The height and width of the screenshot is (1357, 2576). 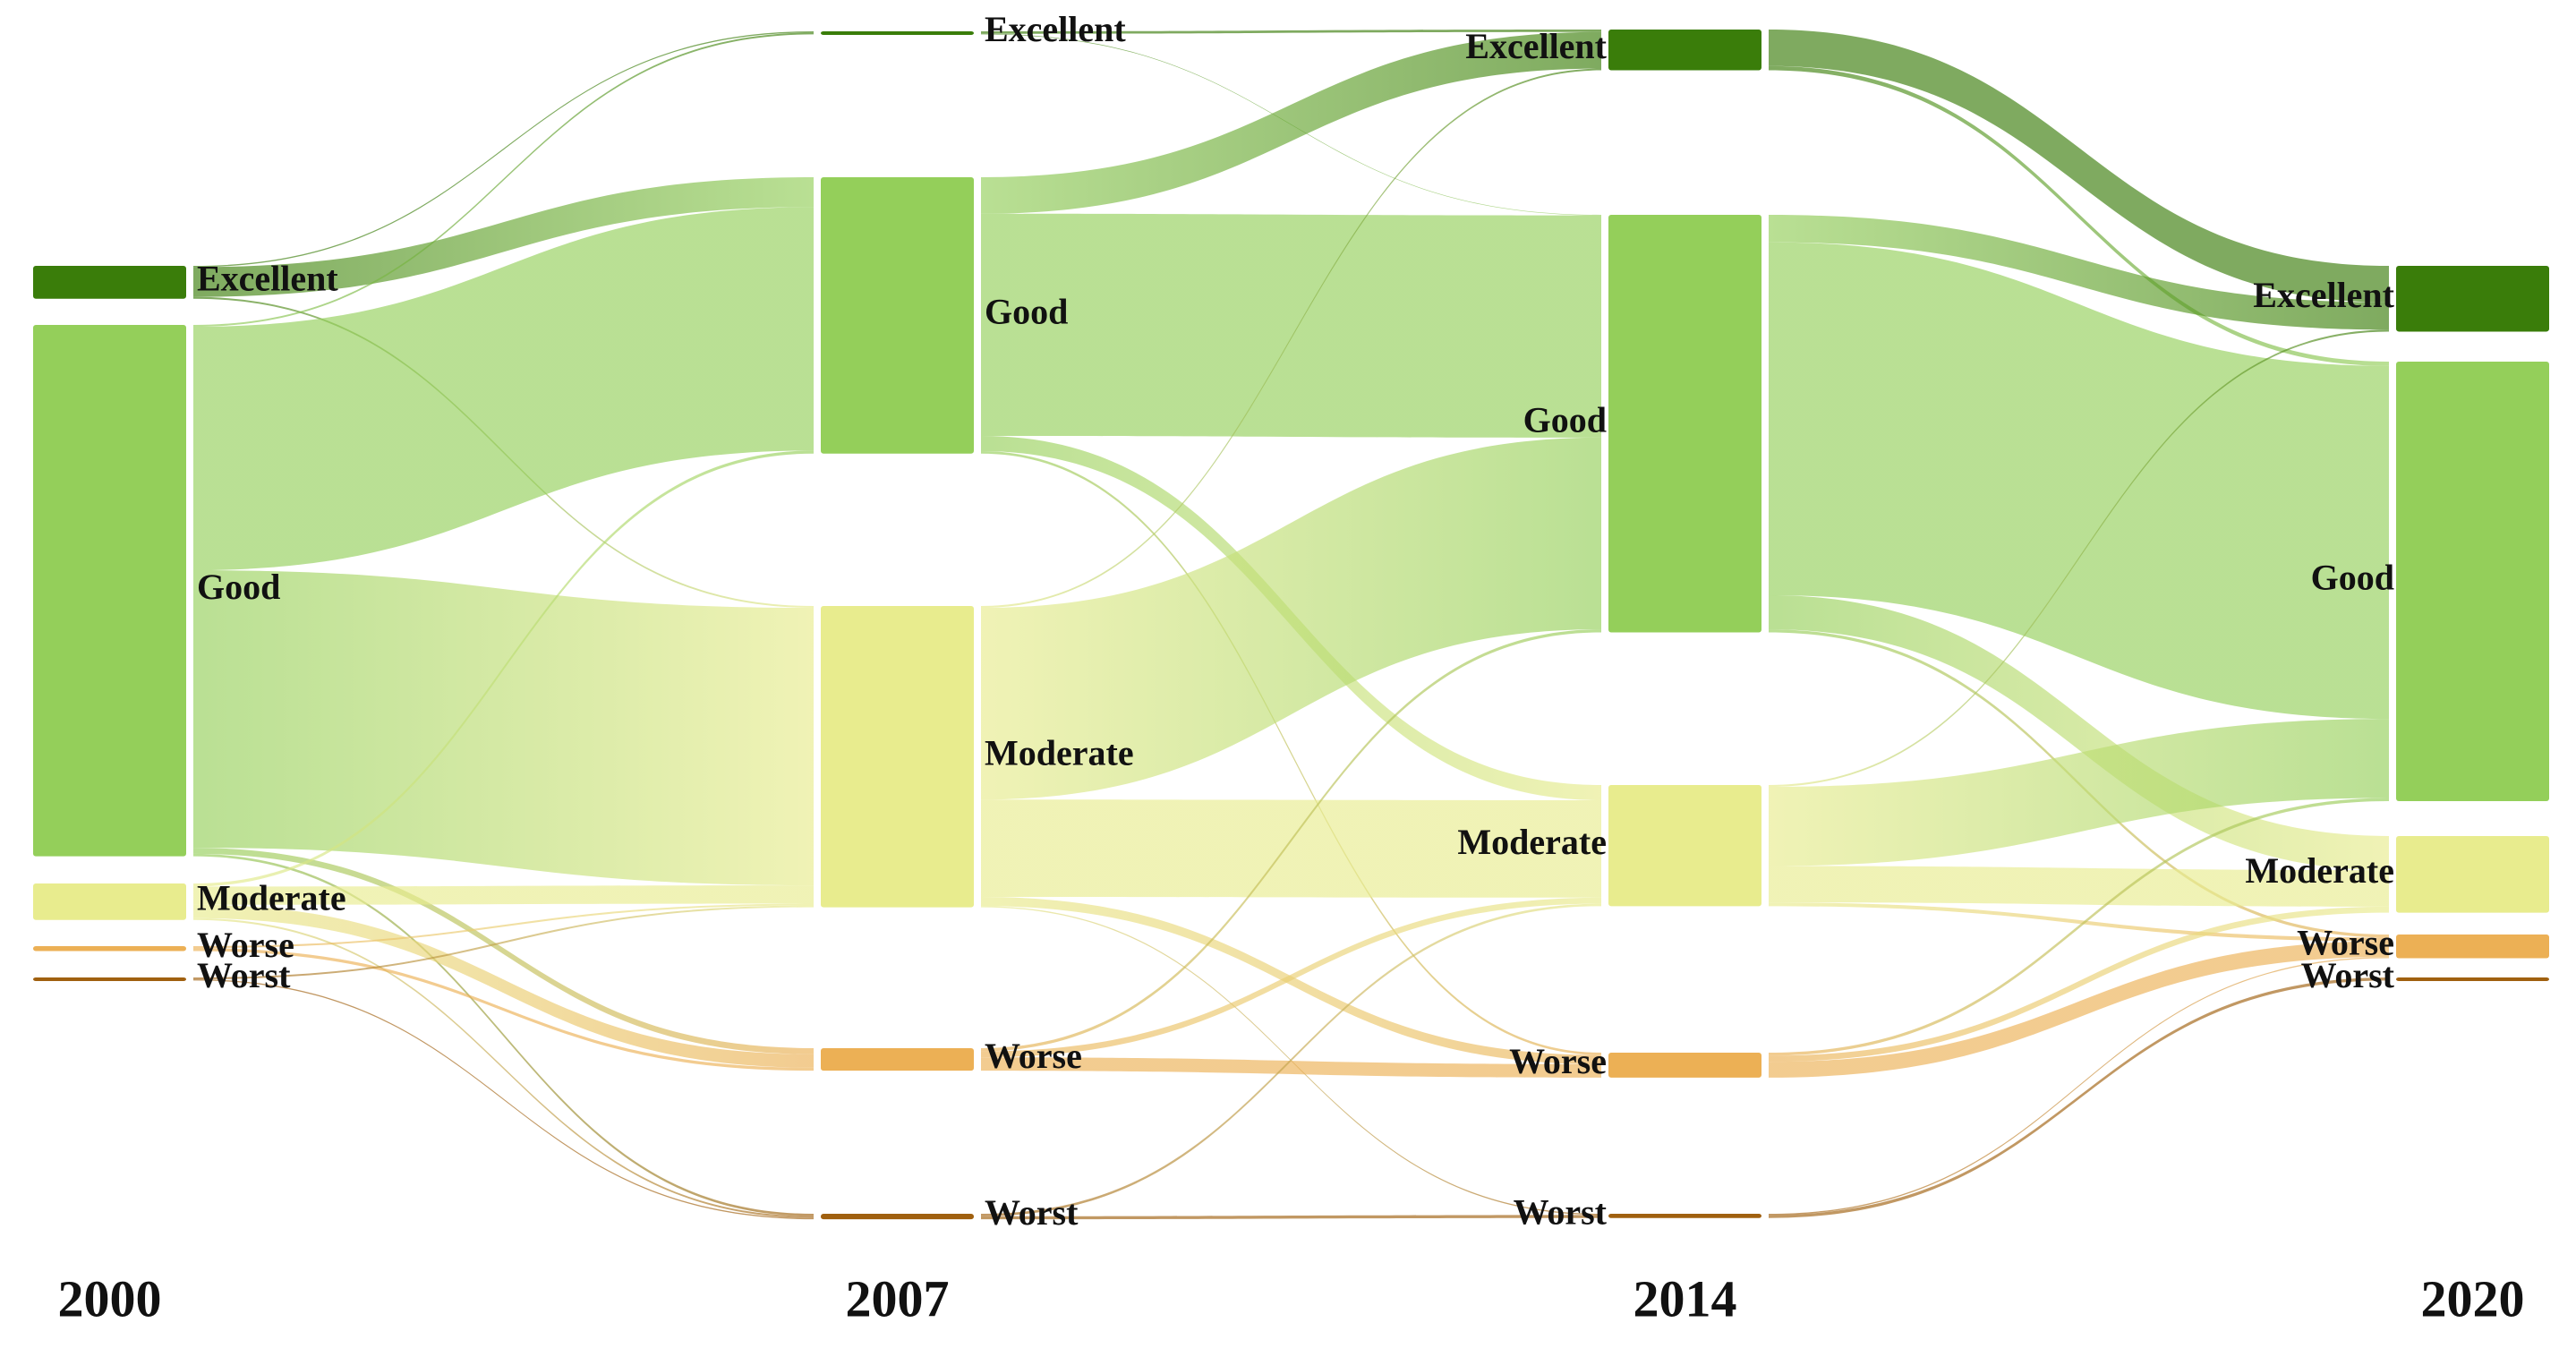 I want to click on year-label: 2000, so click(x=110, y=1298).